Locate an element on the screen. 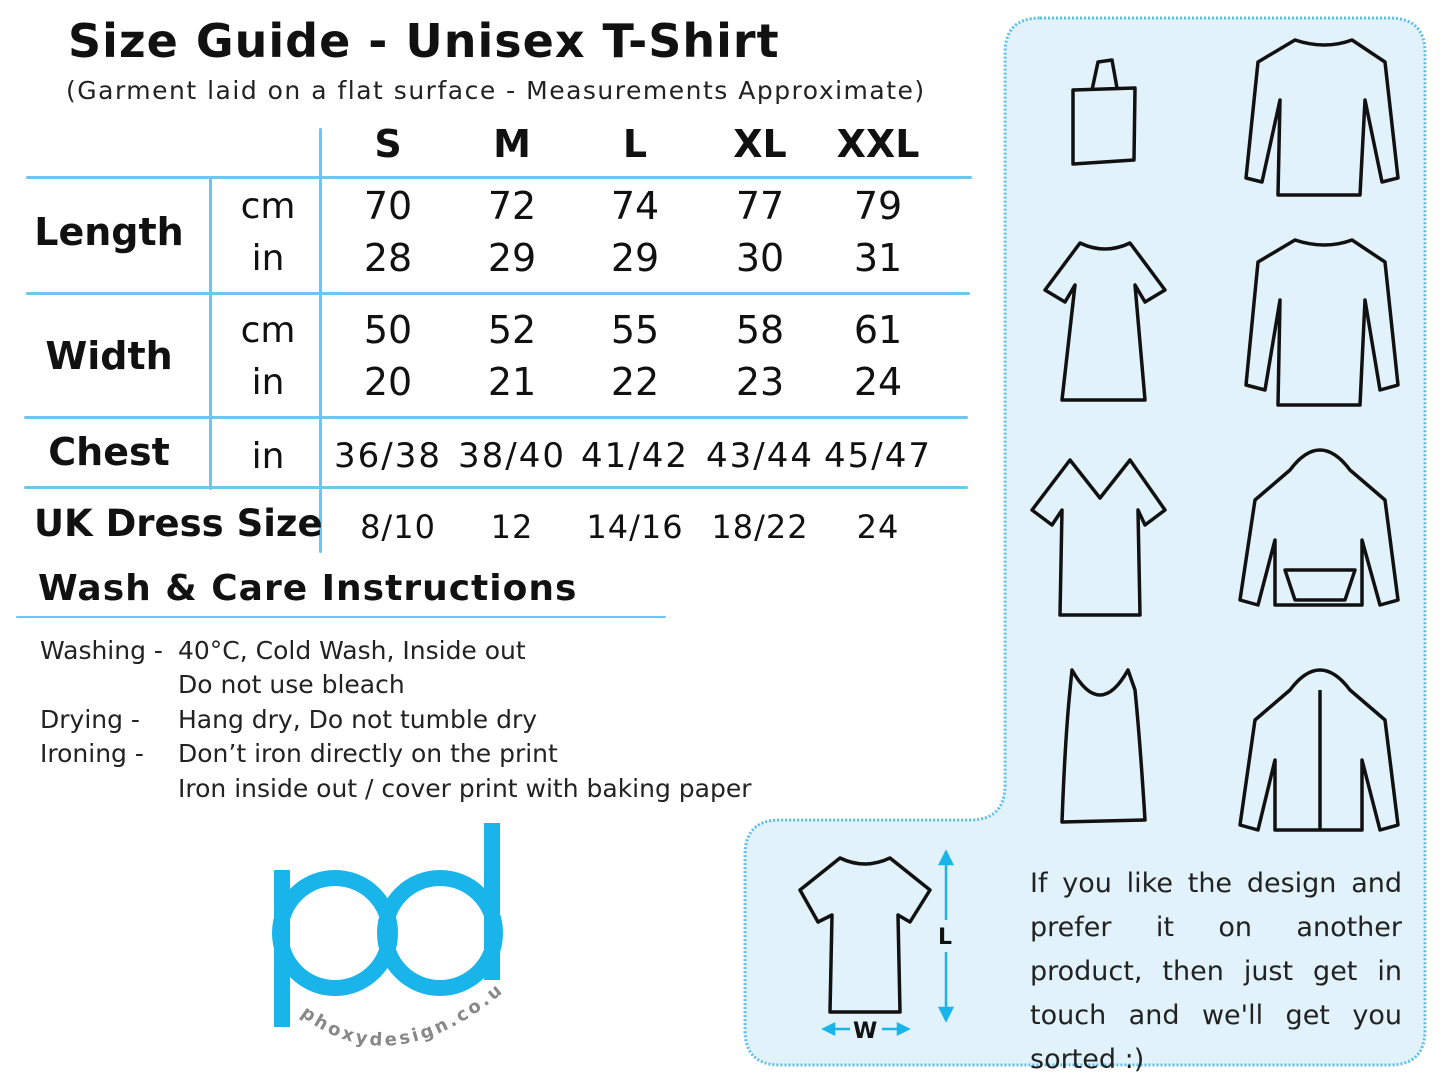 This screenshot has width=1445, height=1084. width-in-cell: 20 is located at coordinates (388, 382).